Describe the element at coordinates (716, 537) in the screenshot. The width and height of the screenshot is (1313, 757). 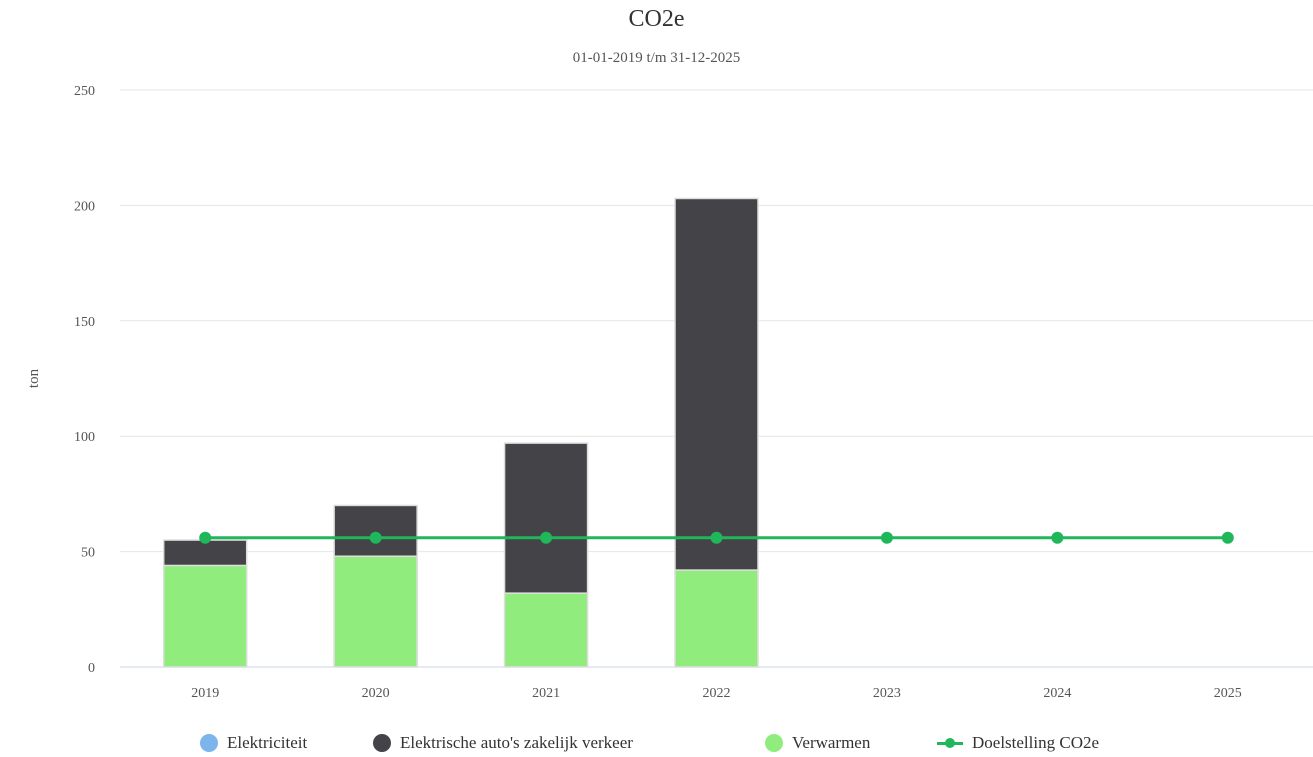
I see `line-point-2022` at that location.